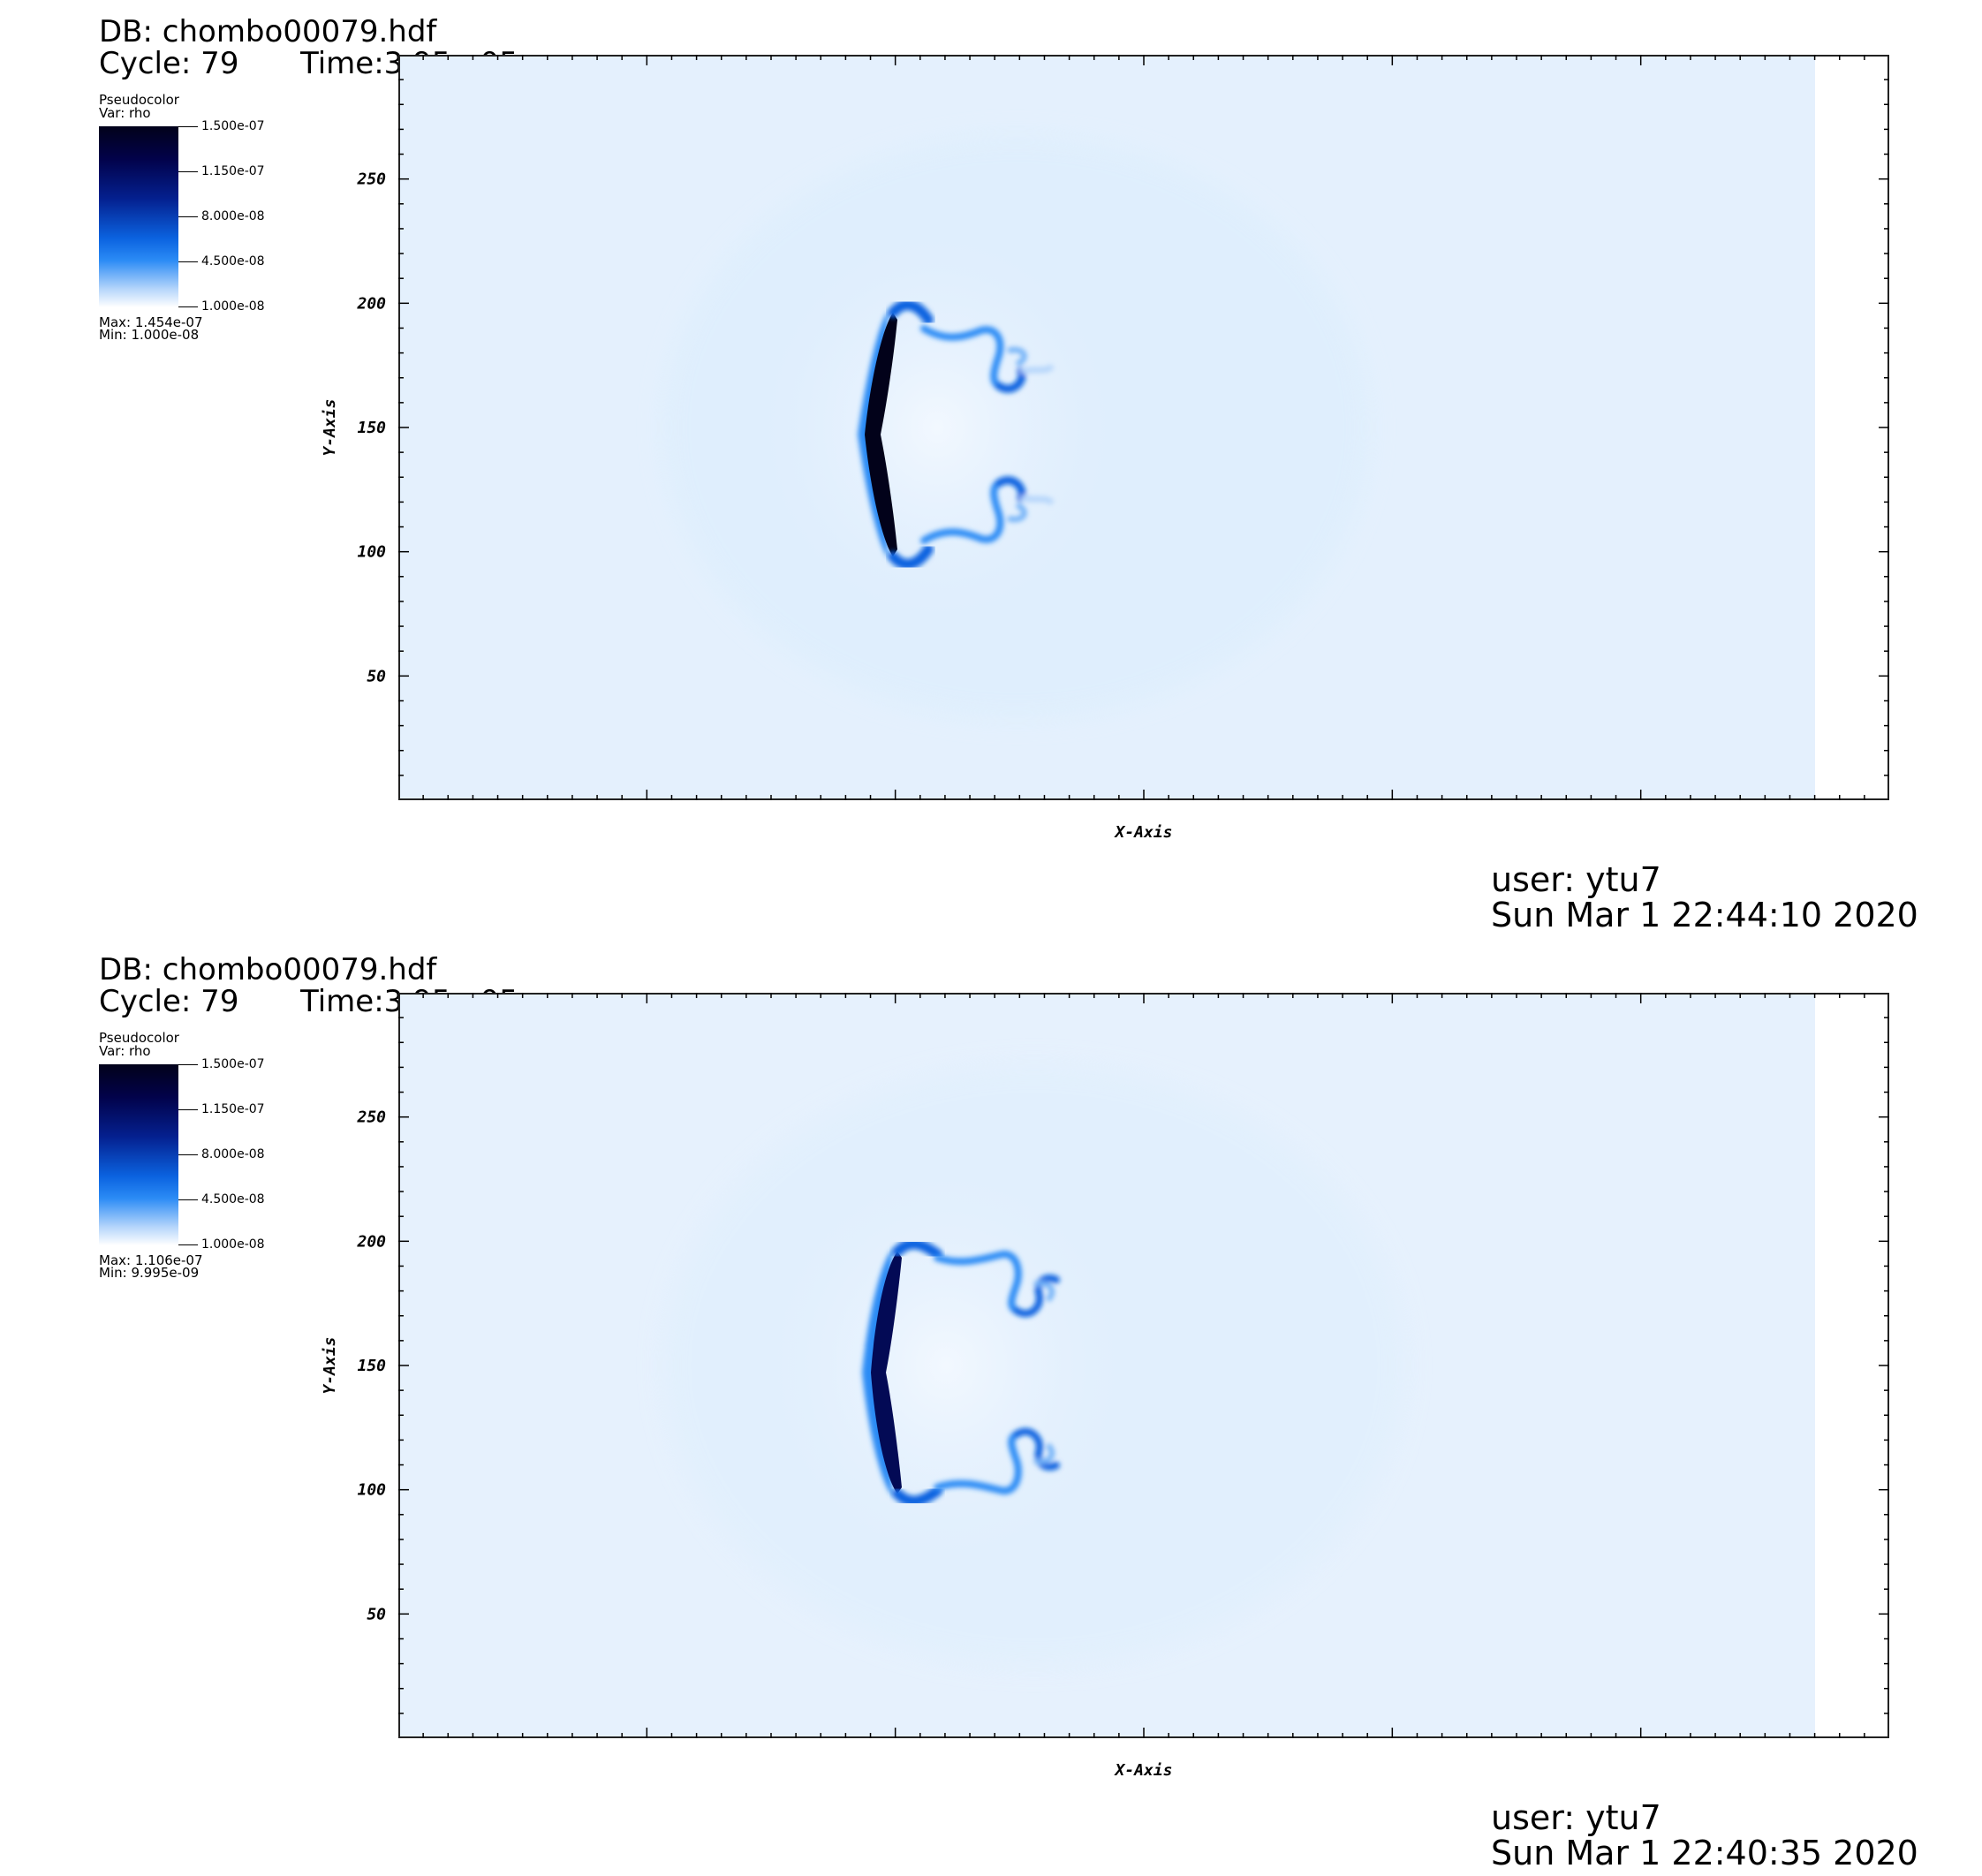  I want to click on legend-min: Min: 9.995e-09, so click(149, 1273).